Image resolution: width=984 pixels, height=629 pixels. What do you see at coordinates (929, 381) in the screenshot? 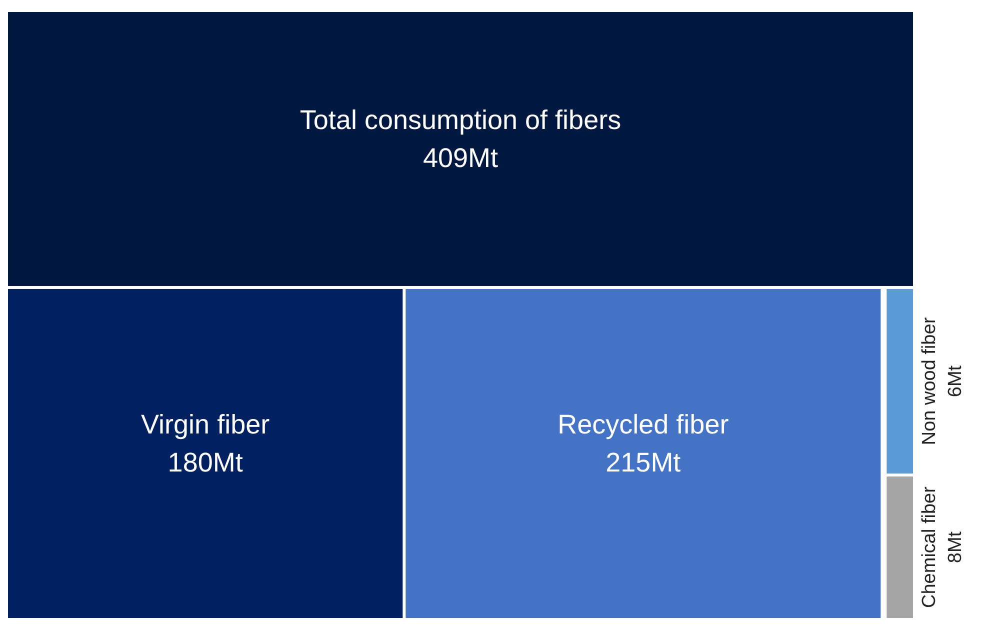
I see `category-label: Non wood fiber` at bounding box center [929, 381].